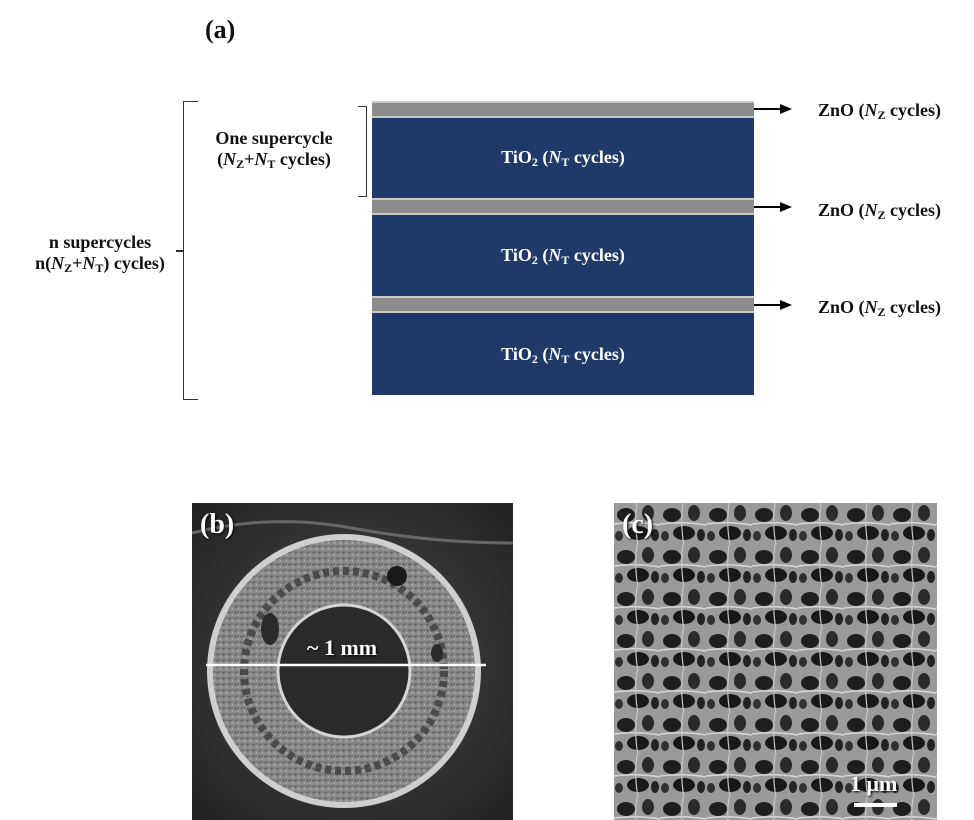 The width and height of the screenshot is (974, 820). Describe the element at coordinates (767, 207) in the screenshot. I see `zno-arrow-2-line` at that location.